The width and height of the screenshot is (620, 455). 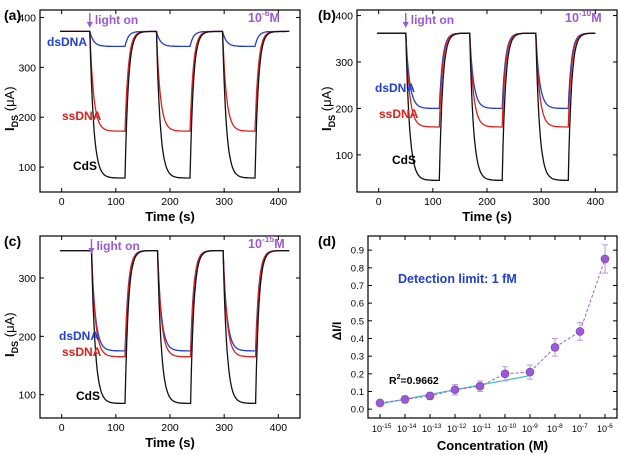 I want to click on concentration-label: 10-15M, so click(x=266, y=242).